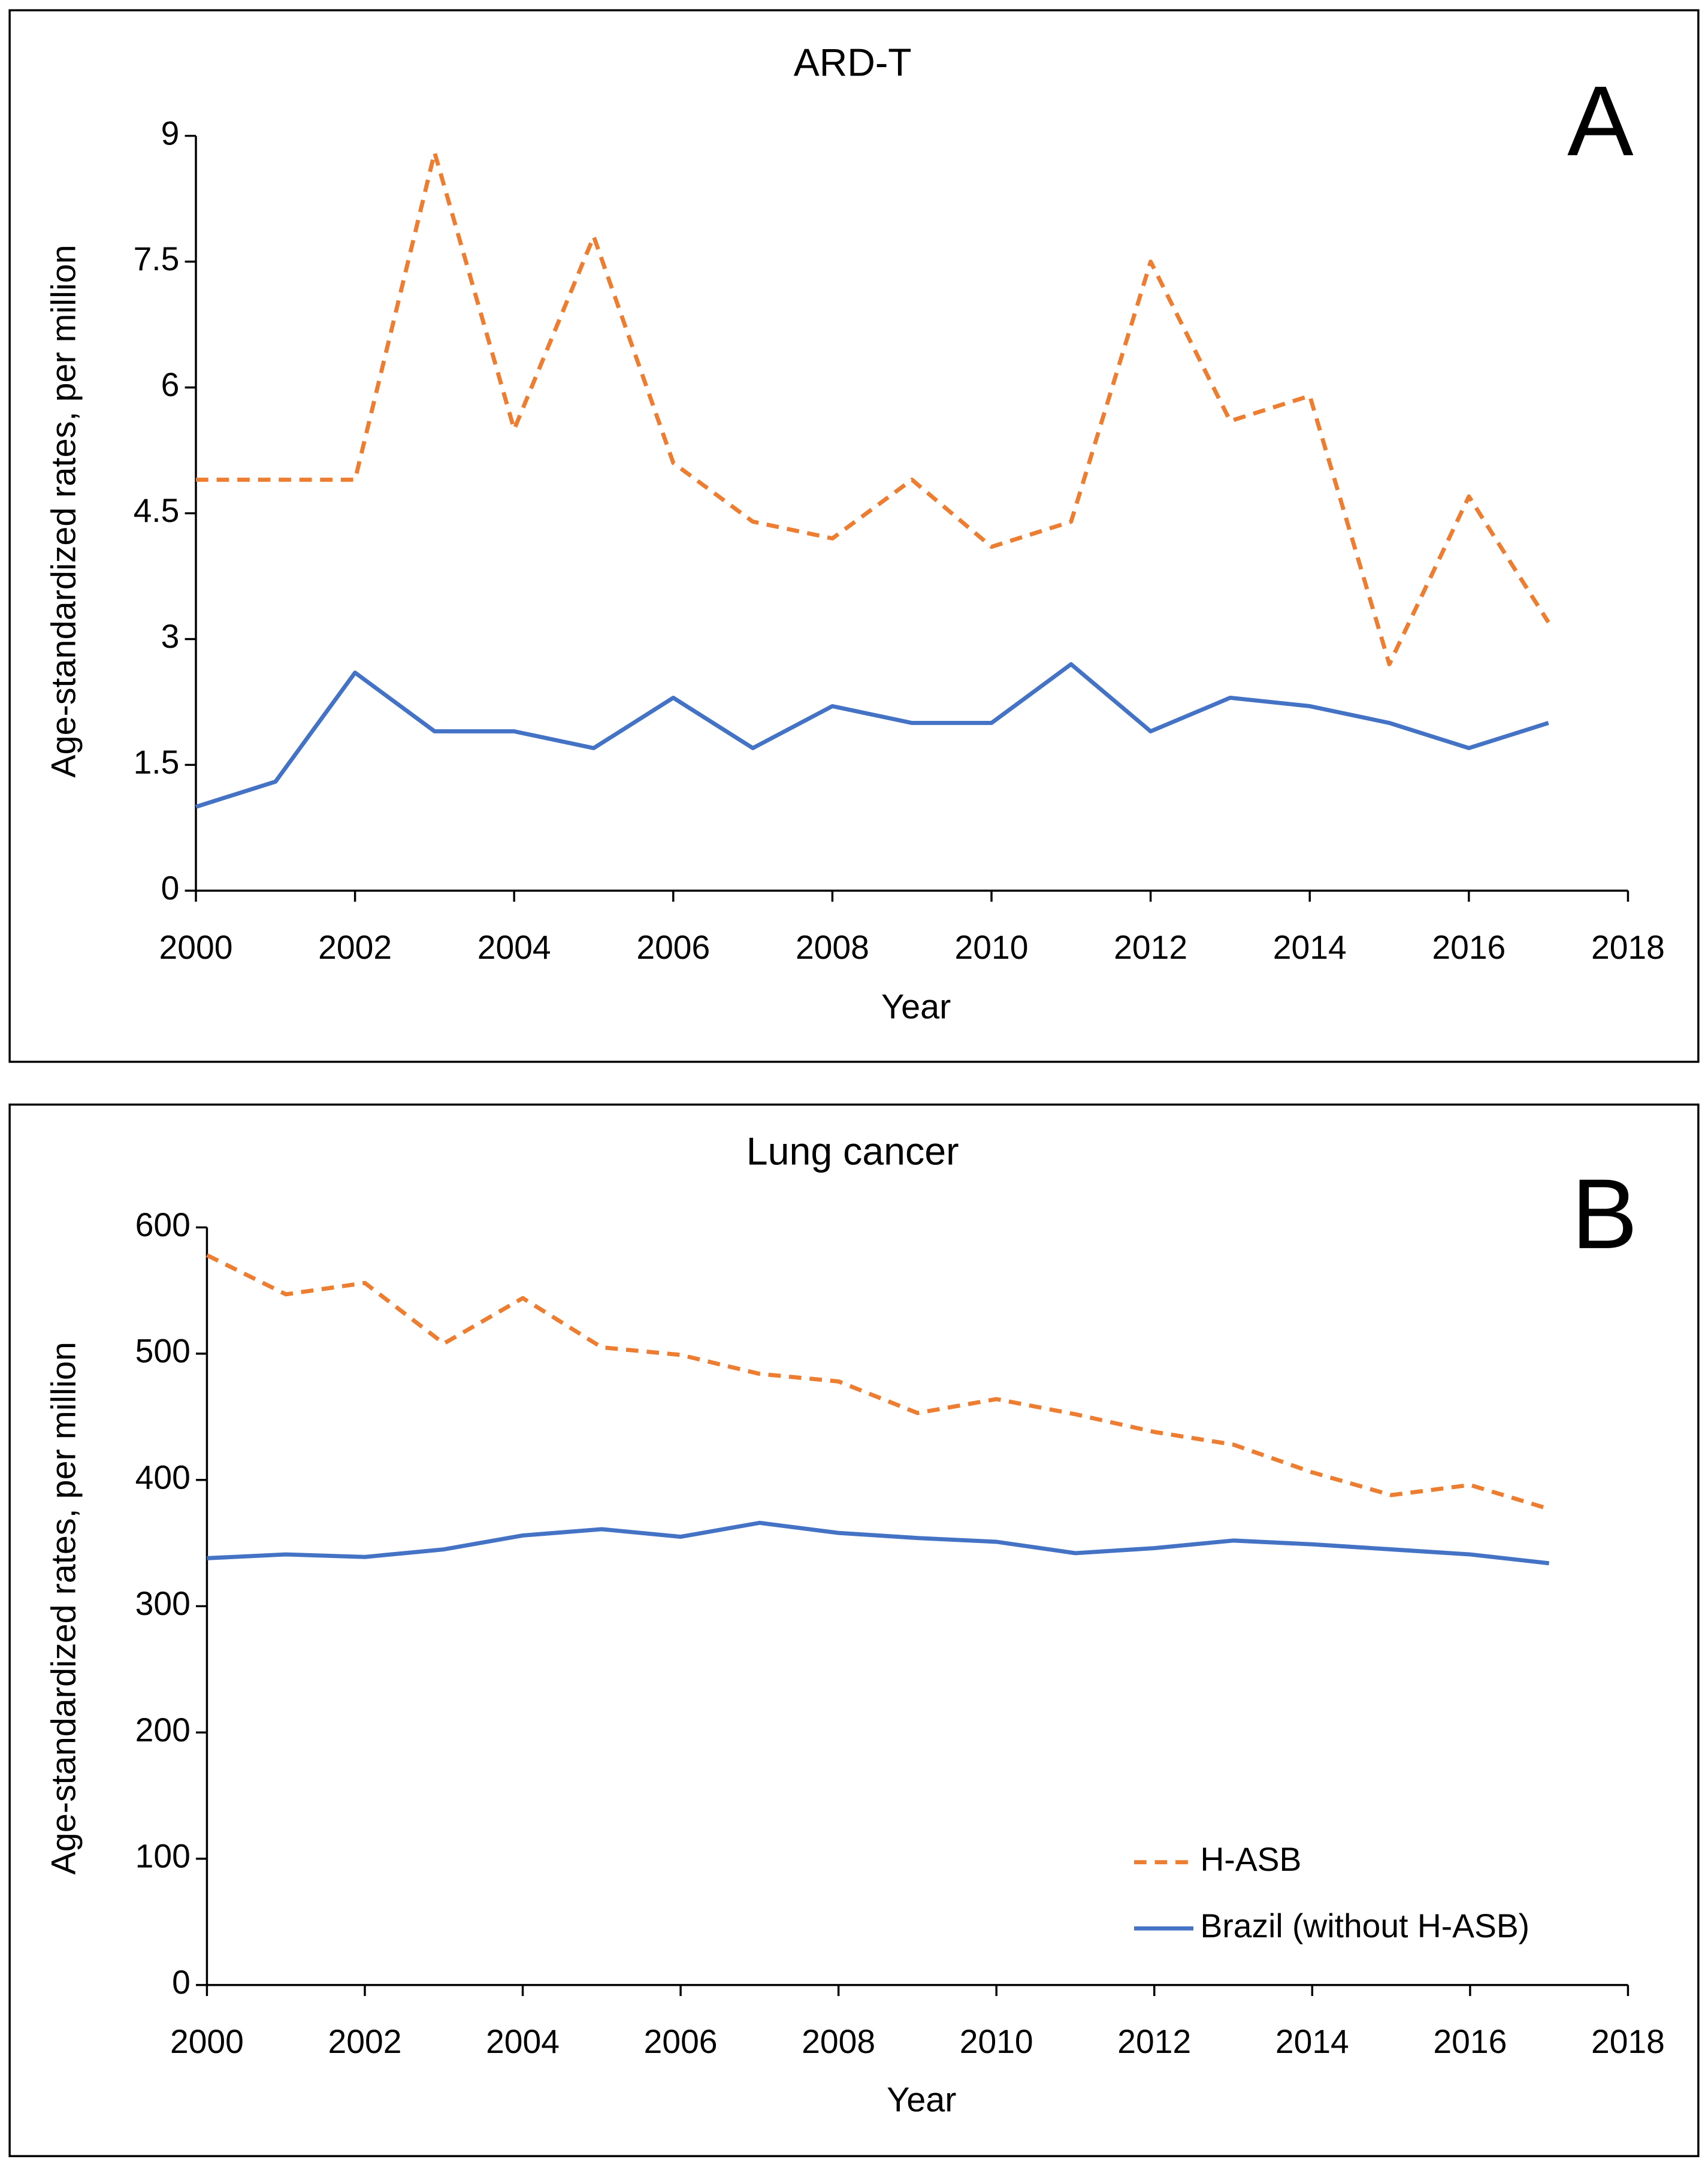  What do you see at coordinates (163, 1603) in the screenshot?
I see `y-tick-label: 300` at bounding box center [163, 1603].